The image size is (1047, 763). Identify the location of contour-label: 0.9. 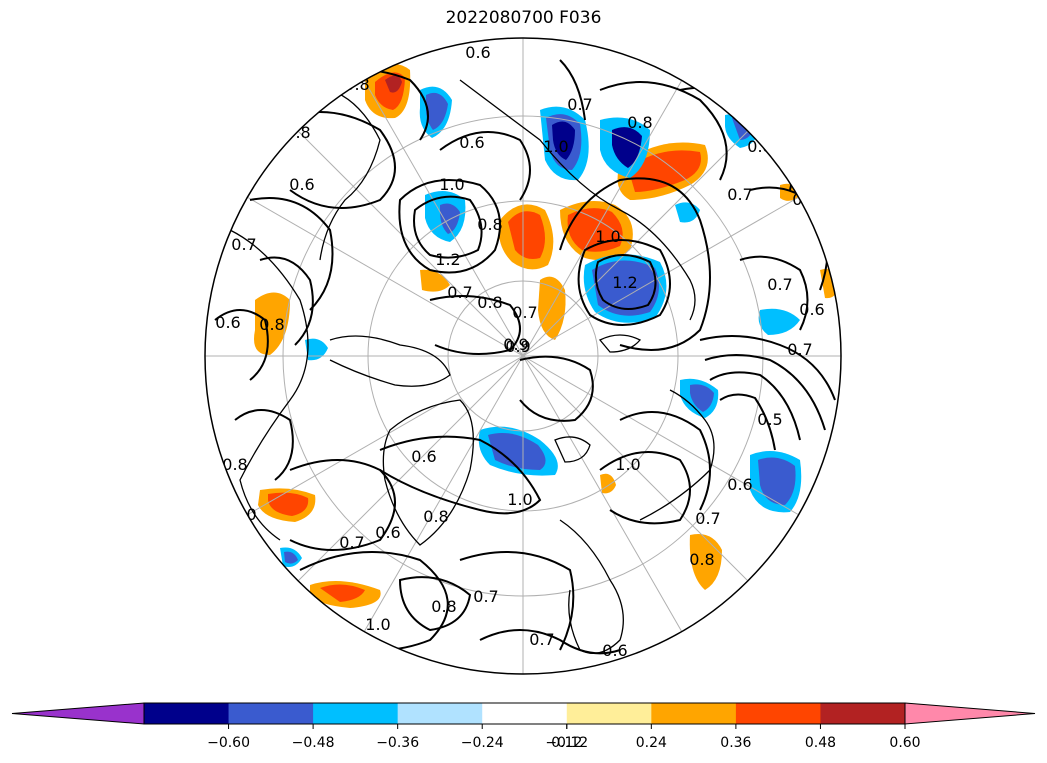
(517, 346).